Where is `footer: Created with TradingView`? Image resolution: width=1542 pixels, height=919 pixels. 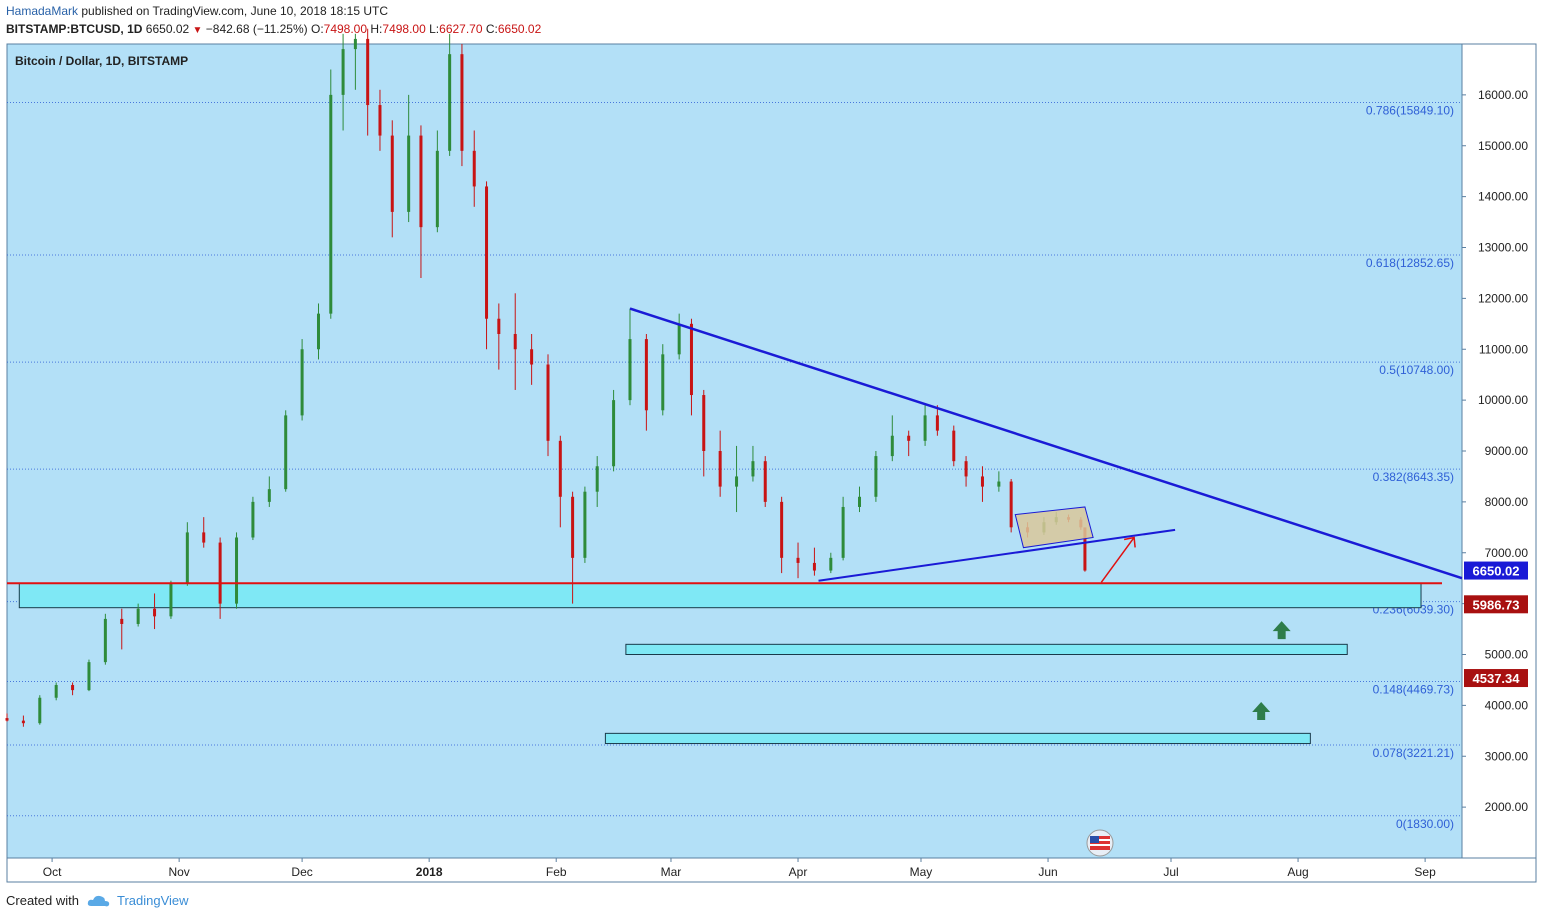
footer: Created with TradingView is located at coordinates (97, 900).